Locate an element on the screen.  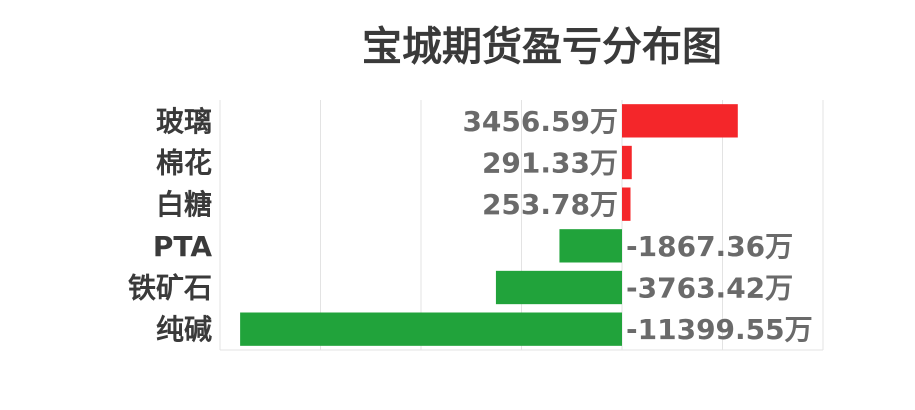
category-label-2: 白糖 is located at coordinates (184, 204).